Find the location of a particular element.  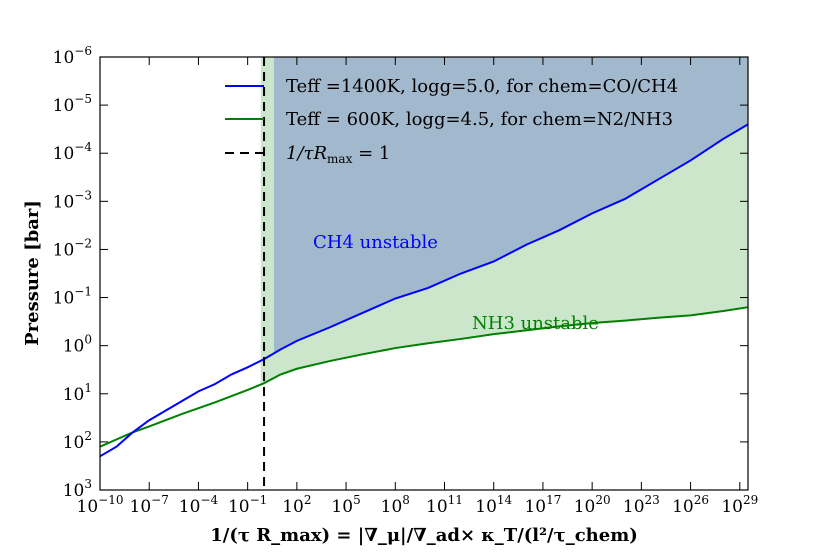

x-tick-exp: 8 is located at coordinates (406, 500).